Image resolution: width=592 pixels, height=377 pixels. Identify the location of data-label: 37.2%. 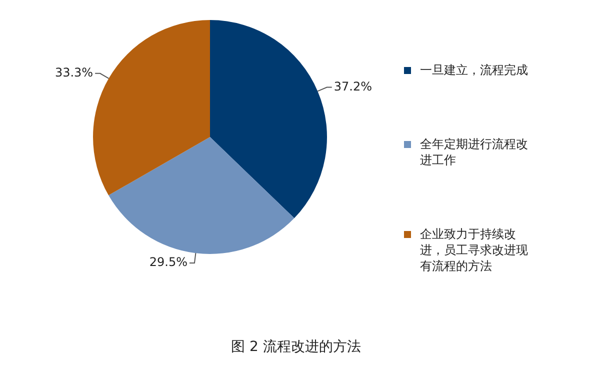
(353, 86).